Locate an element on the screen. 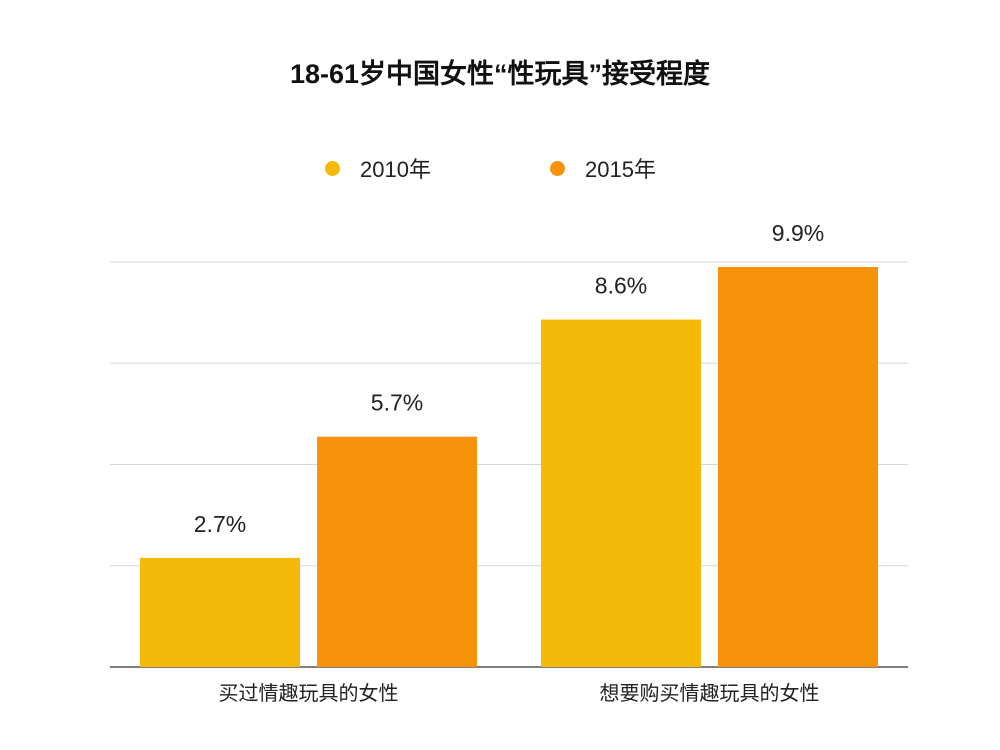  data-label: 2.7% is located at coordinates (220, 524).